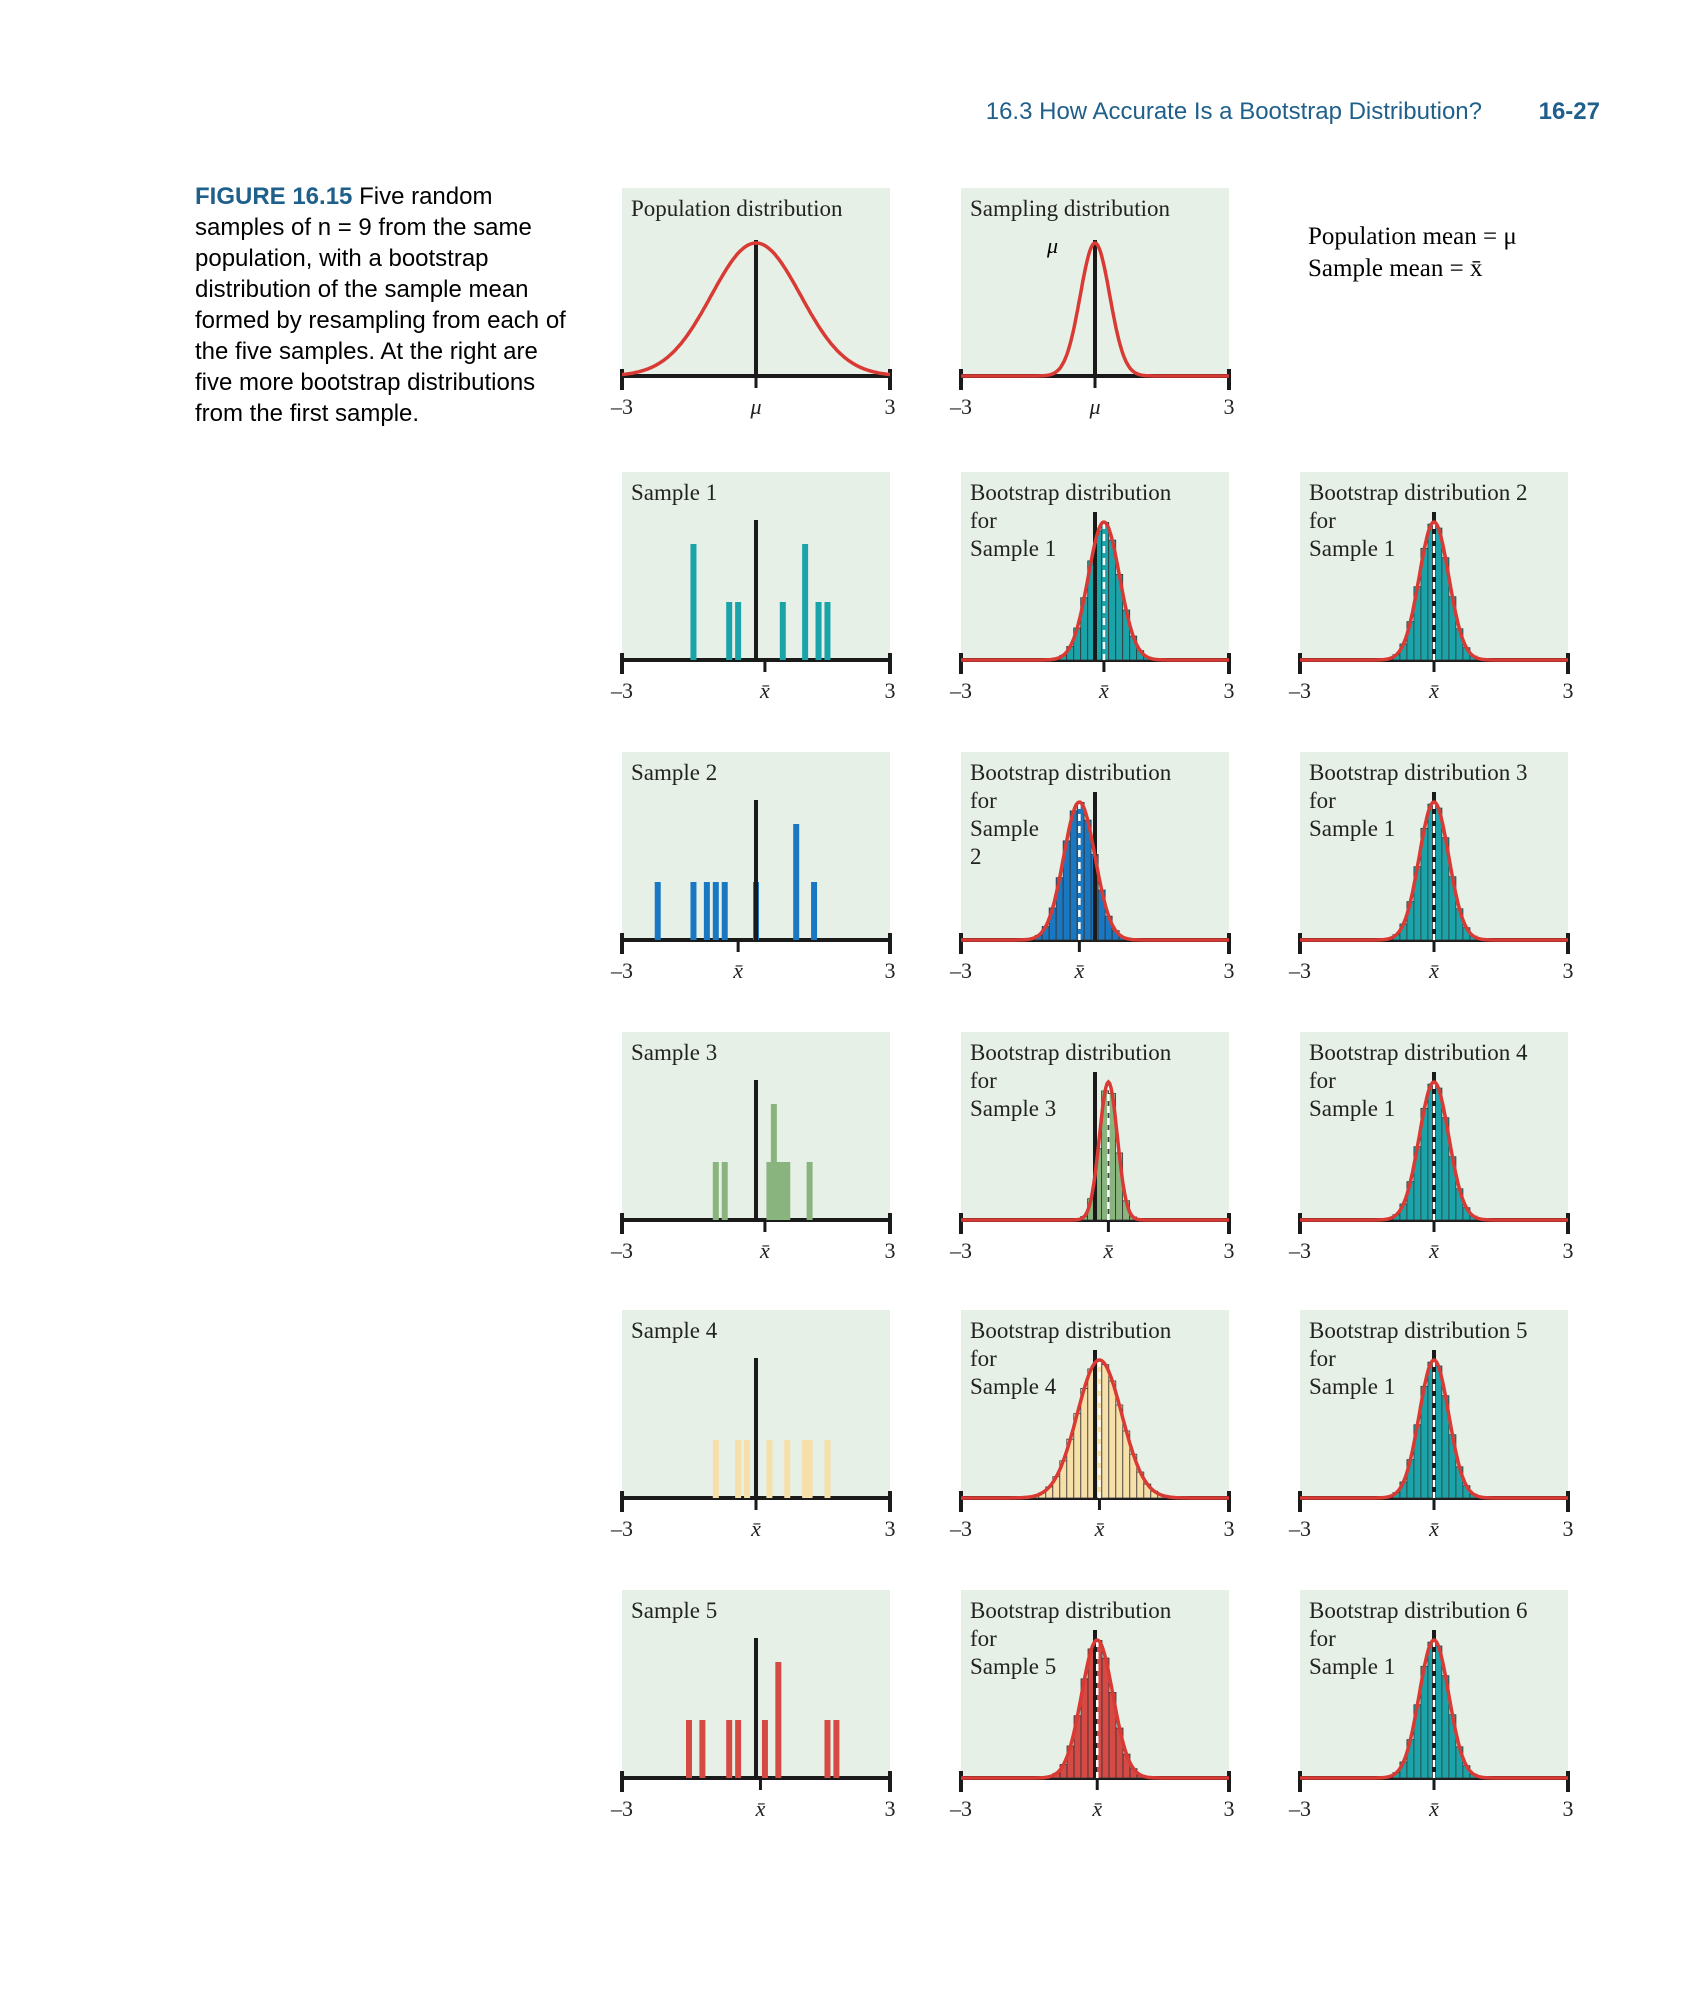 This screenshot has height=1993, width=1693. What do you see at coordinates (674, 1610) in the screenshot?
I see `panel-title-line: Sample 5` at bounding box center [674, 1610].